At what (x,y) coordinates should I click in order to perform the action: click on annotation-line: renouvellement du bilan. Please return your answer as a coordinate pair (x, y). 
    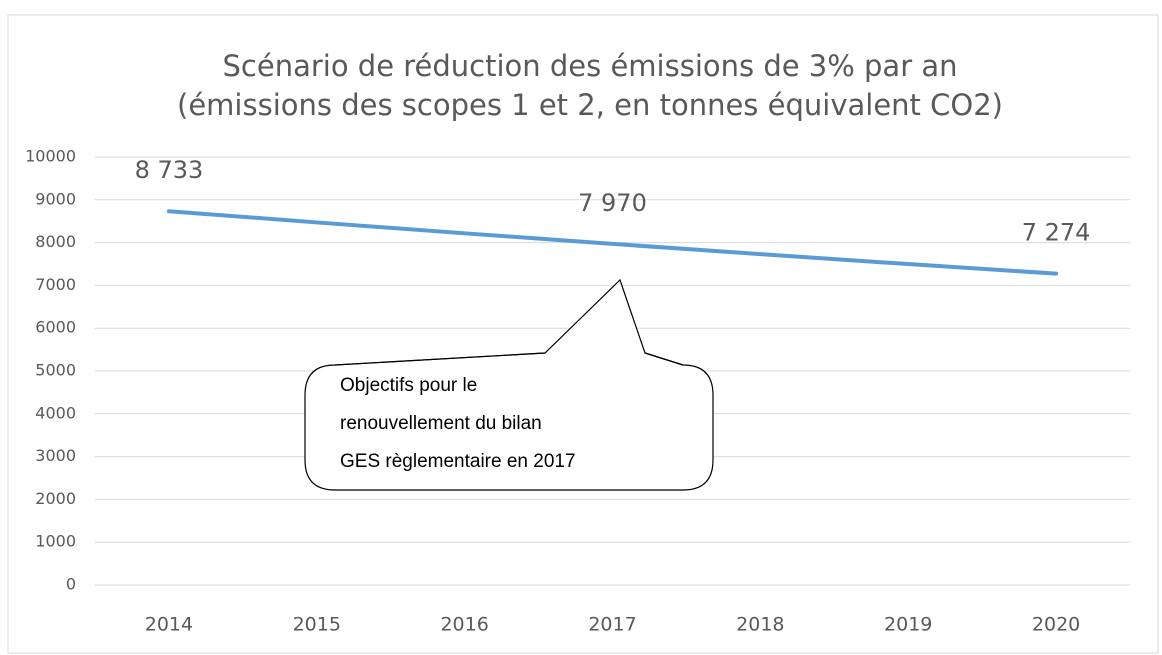
    Looking at the image, I should click on (441, 423).